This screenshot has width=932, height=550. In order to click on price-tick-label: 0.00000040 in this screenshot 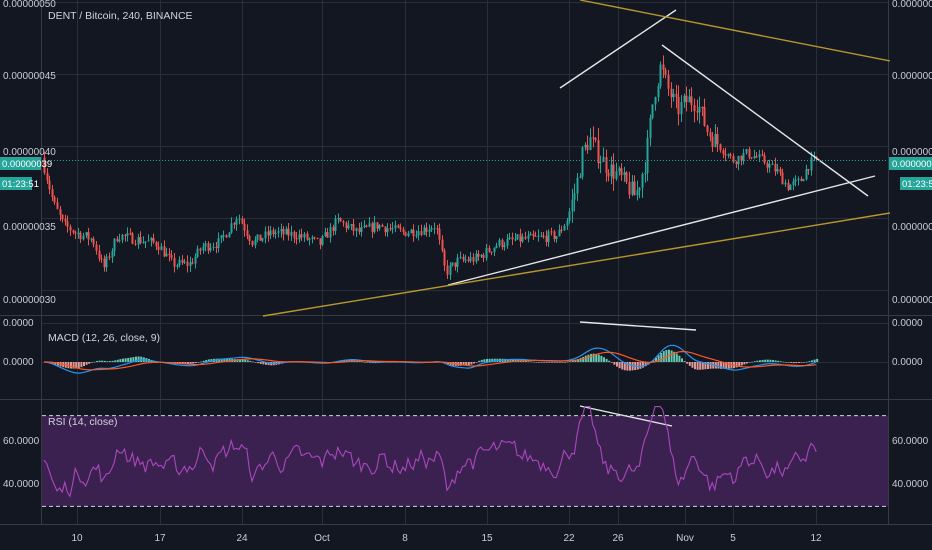, I will do `click(912, 152)`.